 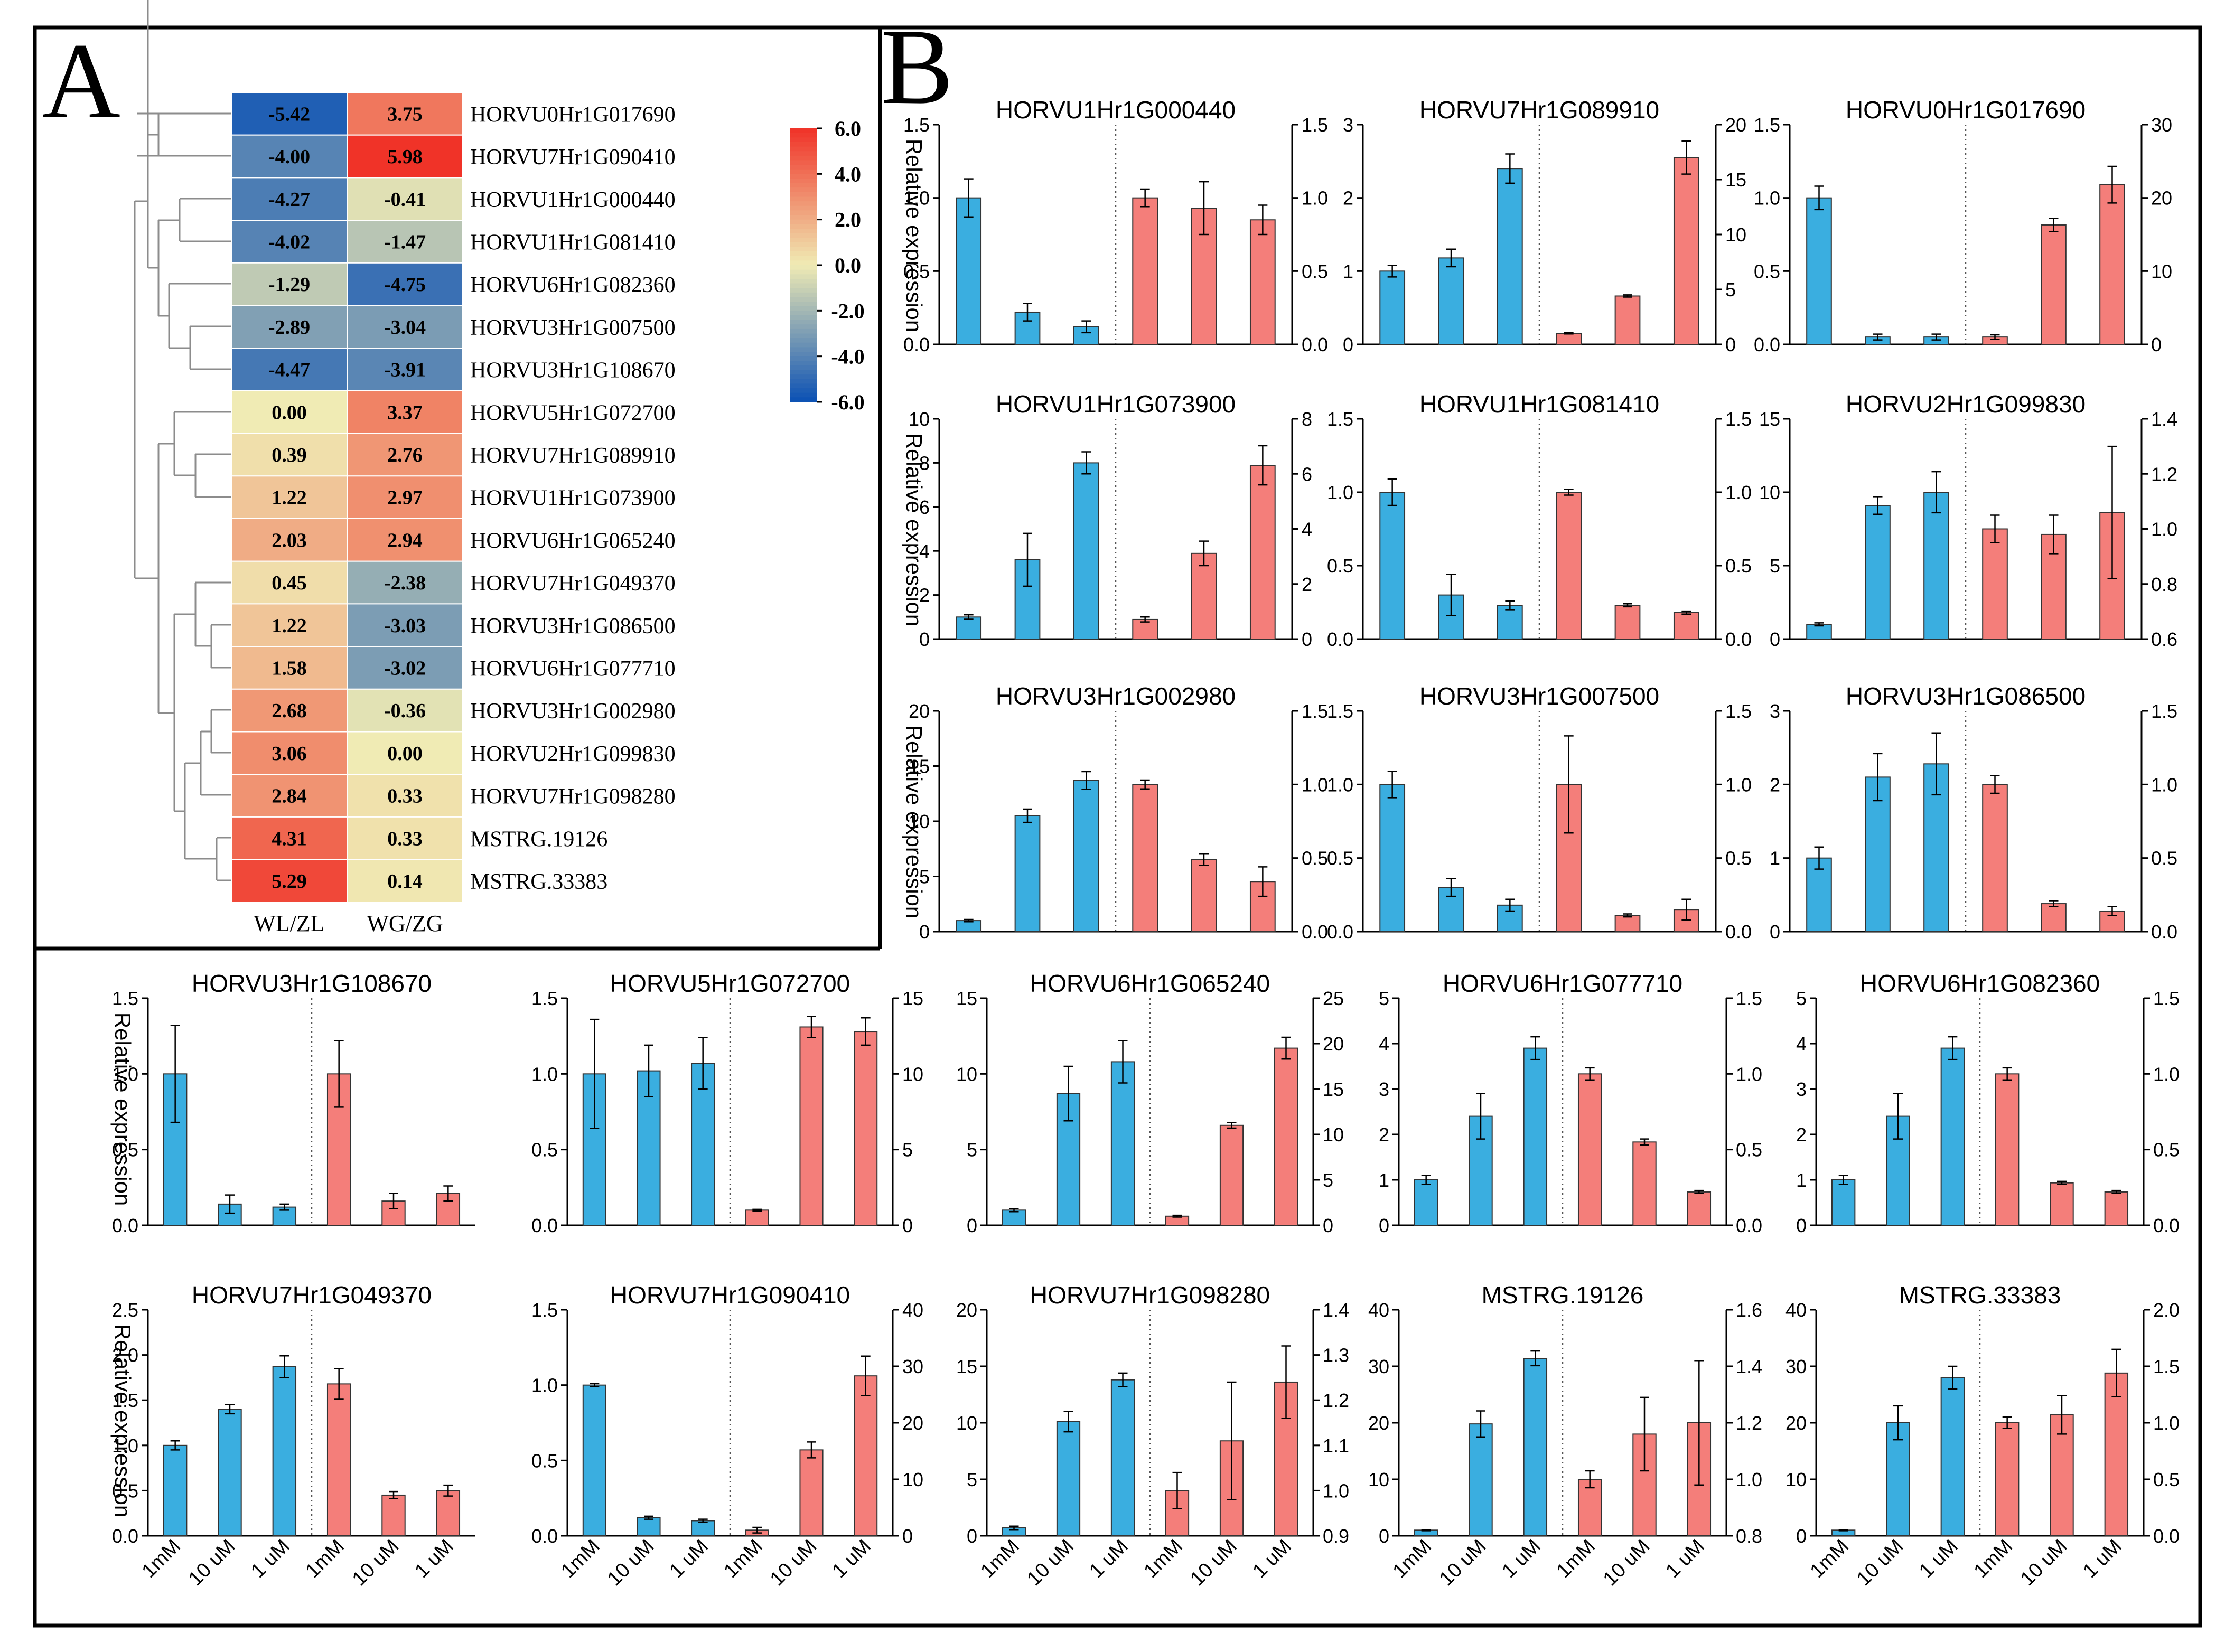 I want to click on chart-title: MSTRG.19126, so click(x=1563, y=1295).